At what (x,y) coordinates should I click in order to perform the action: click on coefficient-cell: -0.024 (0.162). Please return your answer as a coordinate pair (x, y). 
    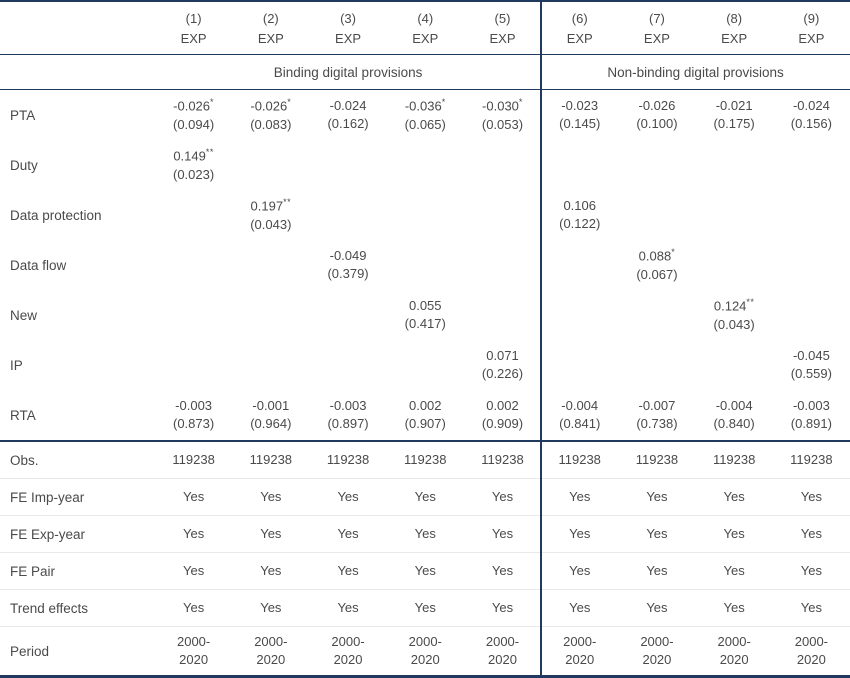
    Looking at the image, I should click on (347, 115).